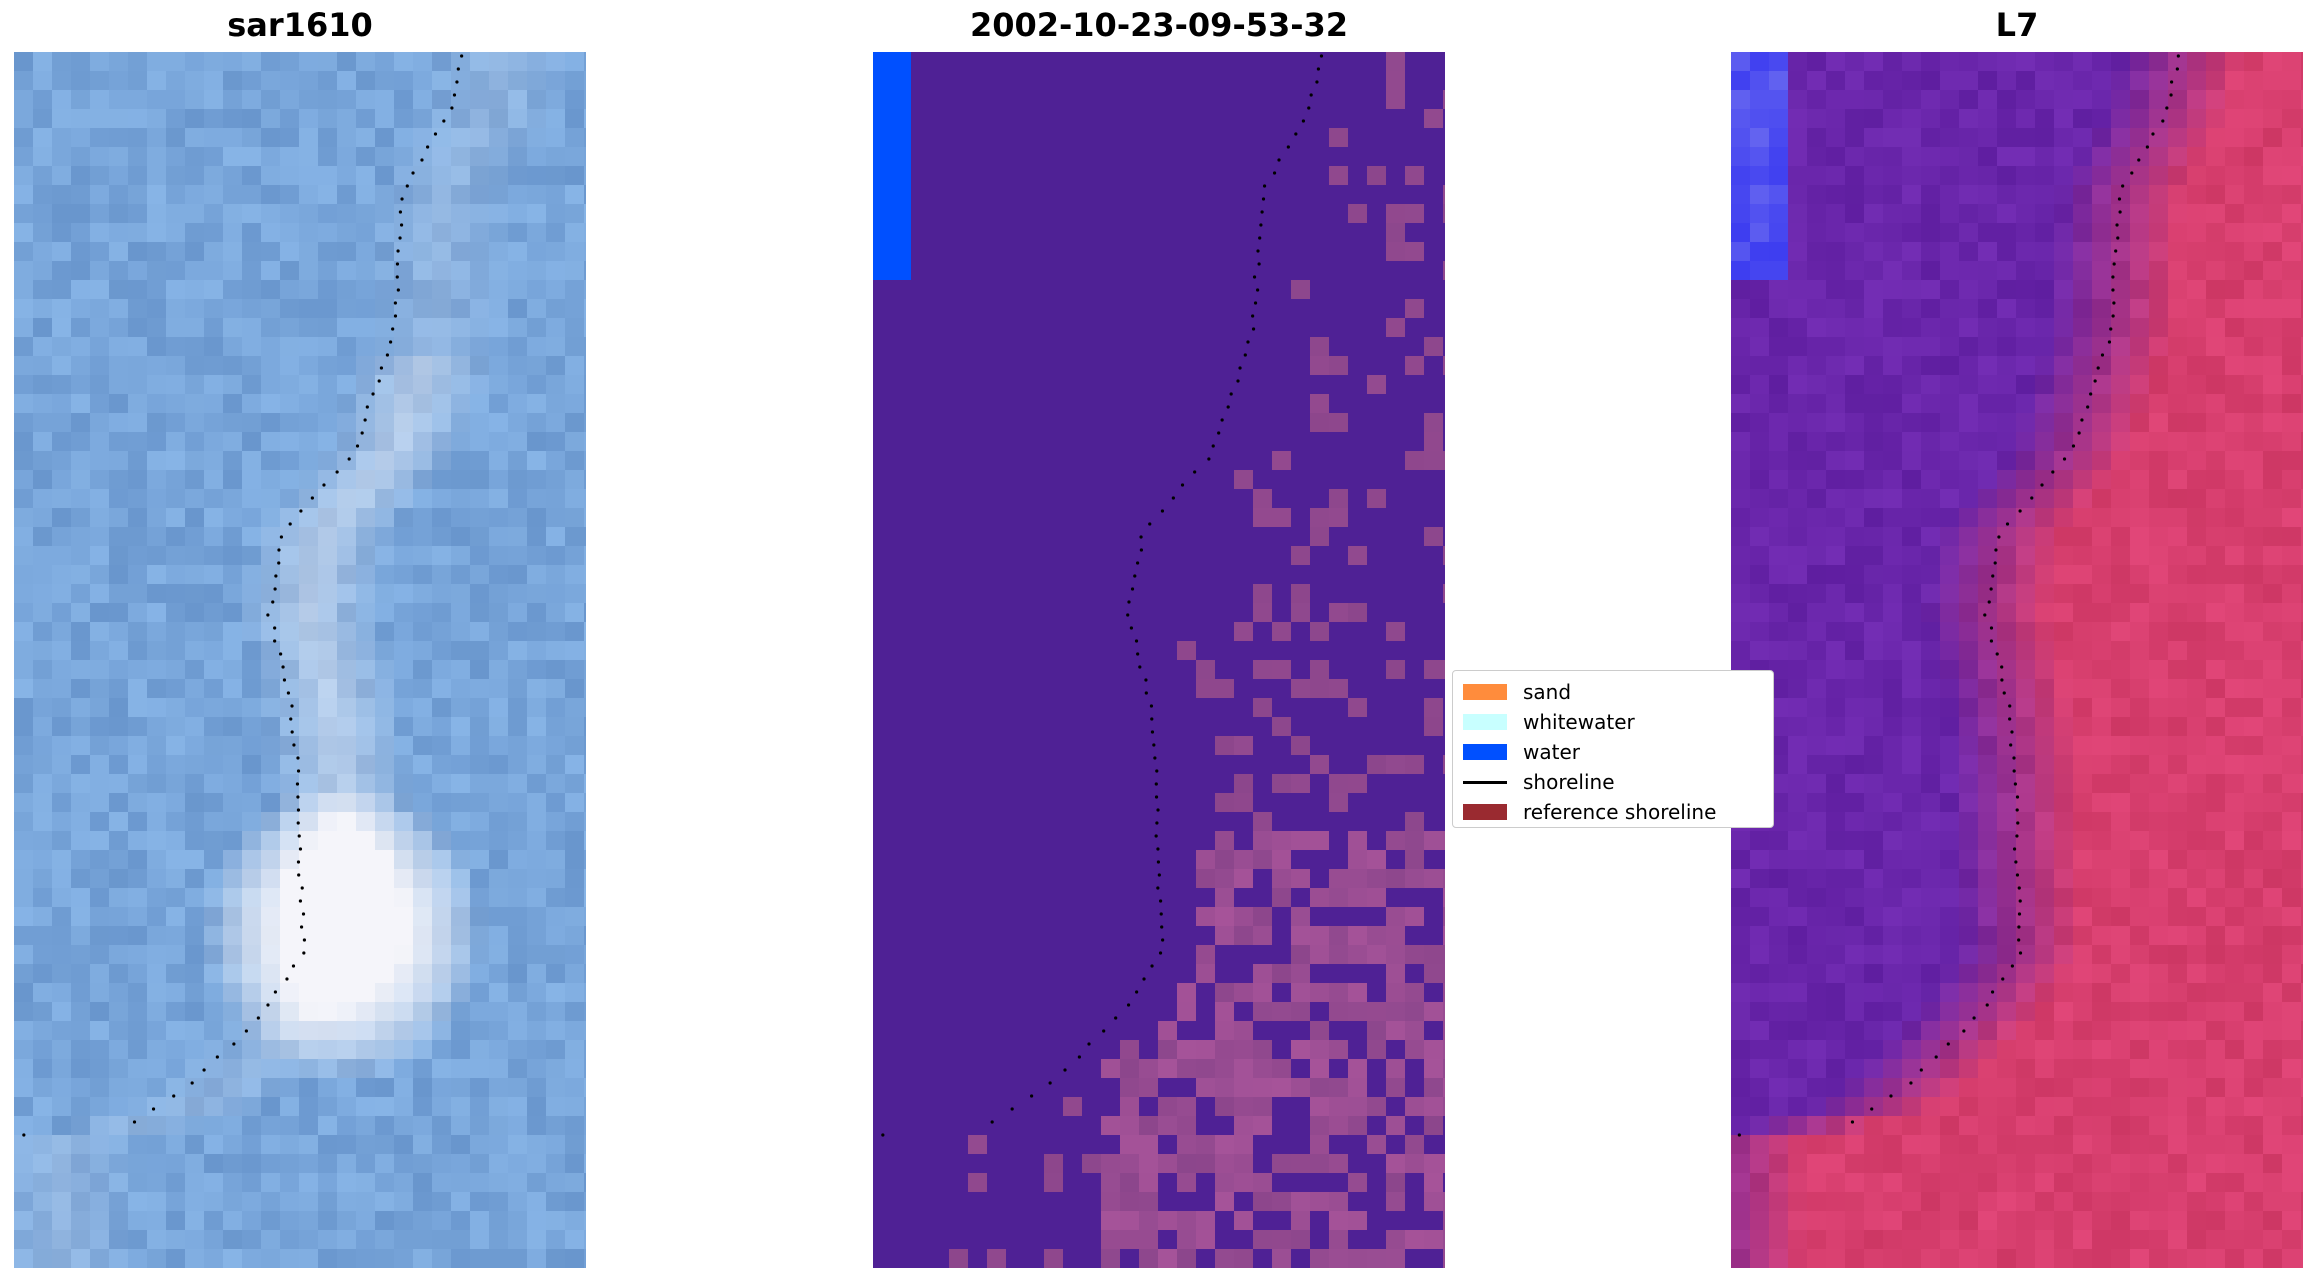 The image size is (2314, 1283). Describe the element at coordinates (1159, 25) in the screenshot. I see `panel-title-date: 2002-10-23-09-53-32` at that location.